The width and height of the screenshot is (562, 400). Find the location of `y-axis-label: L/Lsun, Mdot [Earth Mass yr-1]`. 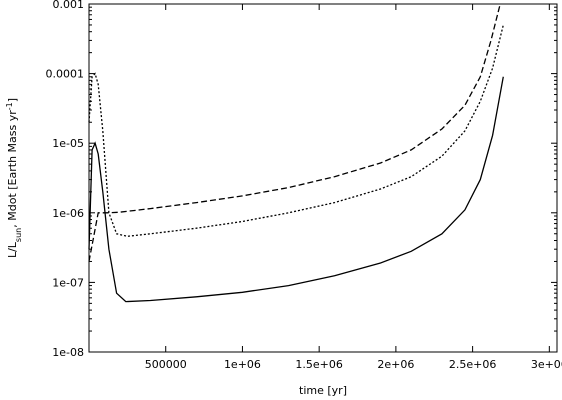

y-axis-label: L/Lsun, Mdot [Earth Mass yr-1] is located at coordinates (14, 178).